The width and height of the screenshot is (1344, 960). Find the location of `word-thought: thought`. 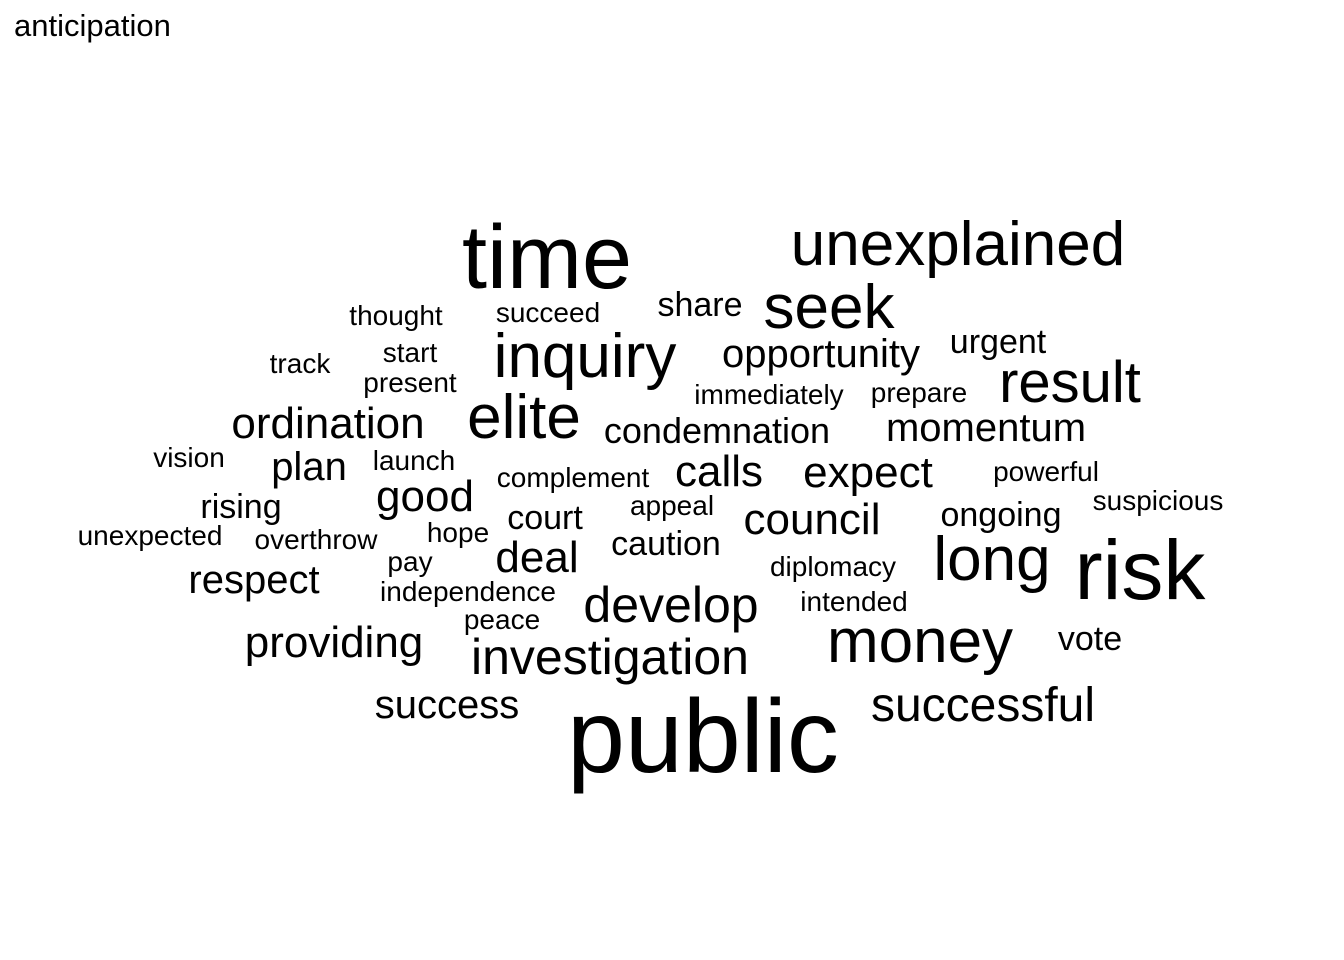

word-thought: thought is located at coordinates (396, 315).